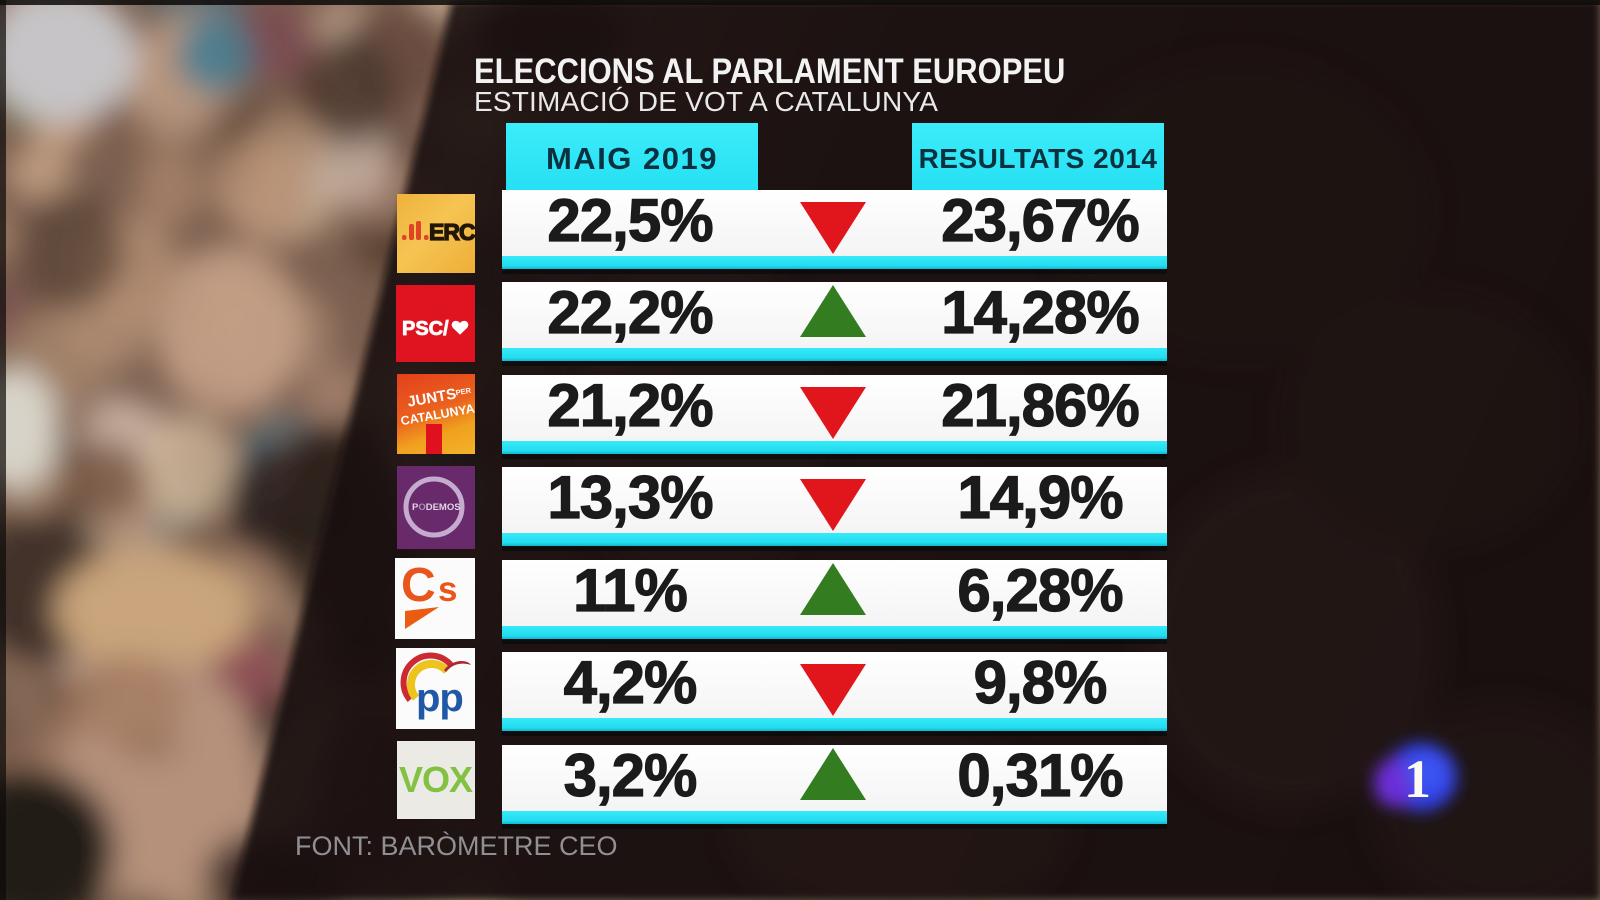 The width and height of the screenshot is (1600, 900). I want to click on svg-text: ERC, so click(452, 232).